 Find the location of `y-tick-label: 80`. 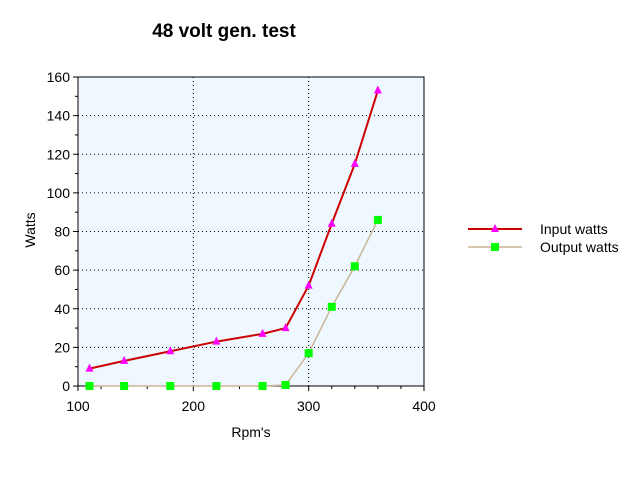

y-tick-label: 80 is located at coordinates (62, 232).